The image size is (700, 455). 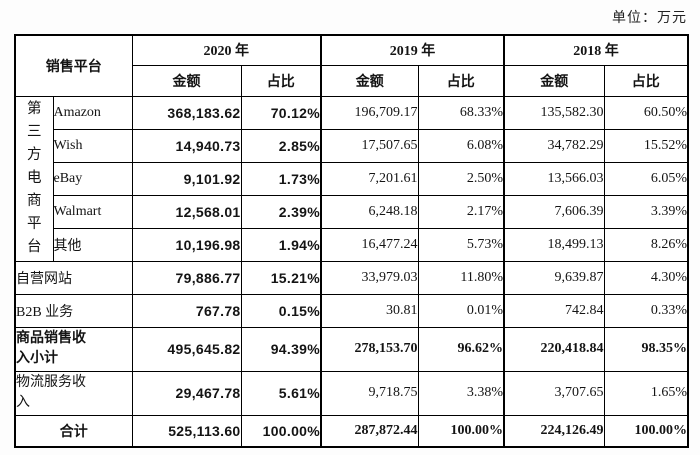 I want to click on cell-amount-2018: 220,418.84, so click(x=554, y=349).